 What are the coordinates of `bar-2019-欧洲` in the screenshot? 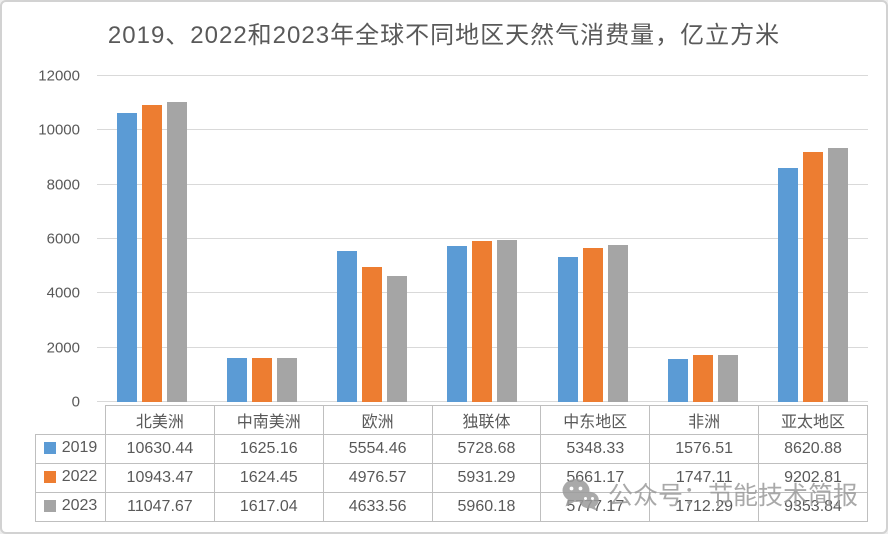 It's located at (347, 326).